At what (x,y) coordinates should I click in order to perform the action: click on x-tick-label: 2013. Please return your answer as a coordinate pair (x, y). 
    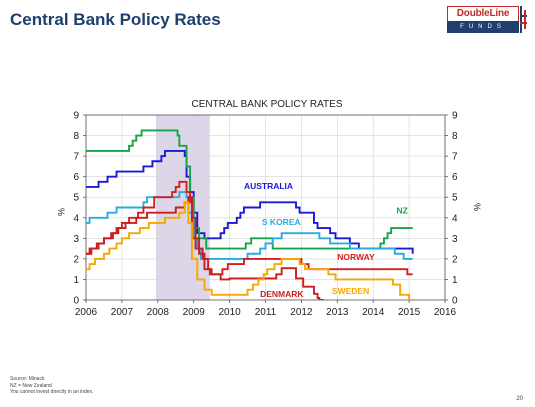
    Looking at the image, I should click on (337, 312).